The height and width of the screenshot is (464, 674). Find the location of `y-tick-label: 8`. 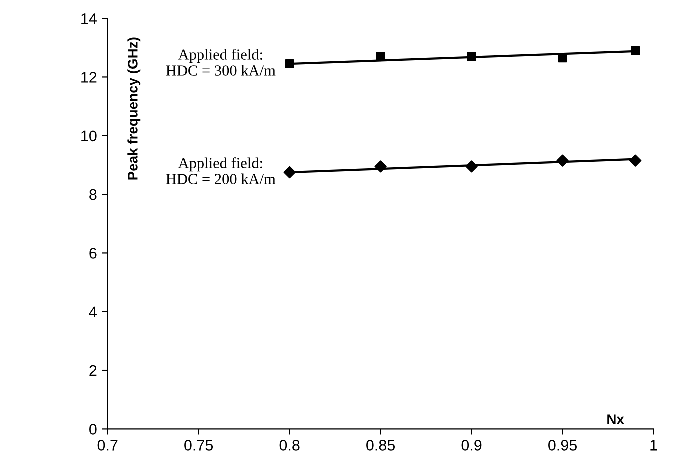

y-tick-label: 8 is located at coordinates (93, 194).